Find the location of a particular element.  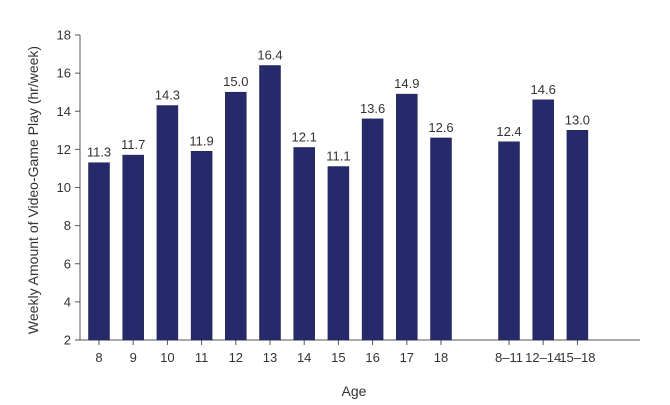

x-tick-label: 12–14 is located at coordinates (543, 357).